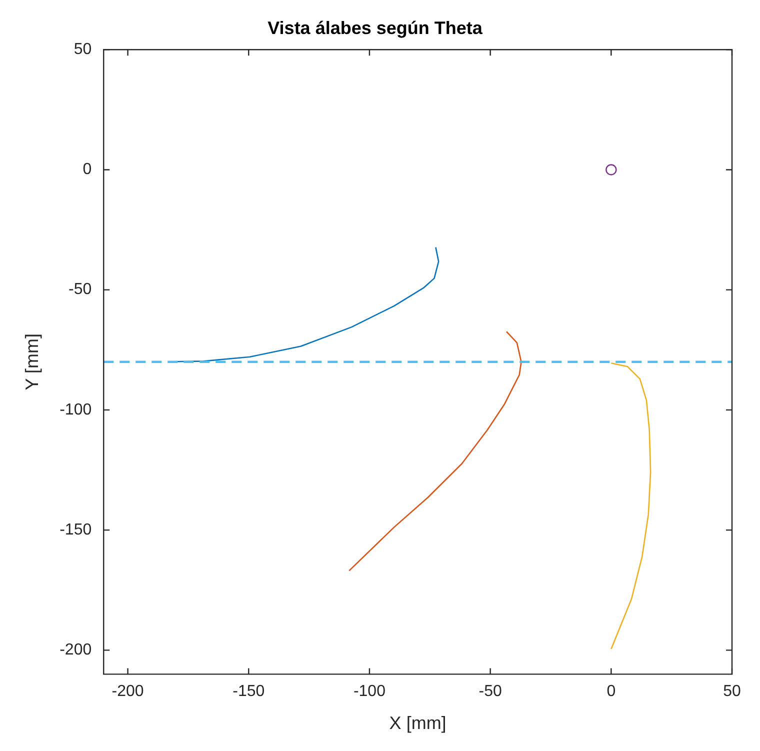 The width and height of the screenshot is (760, 751). Describe the element at coordinates (417, 723) in the screenshot. I see `x-axis-title: X [mm]` at that location.